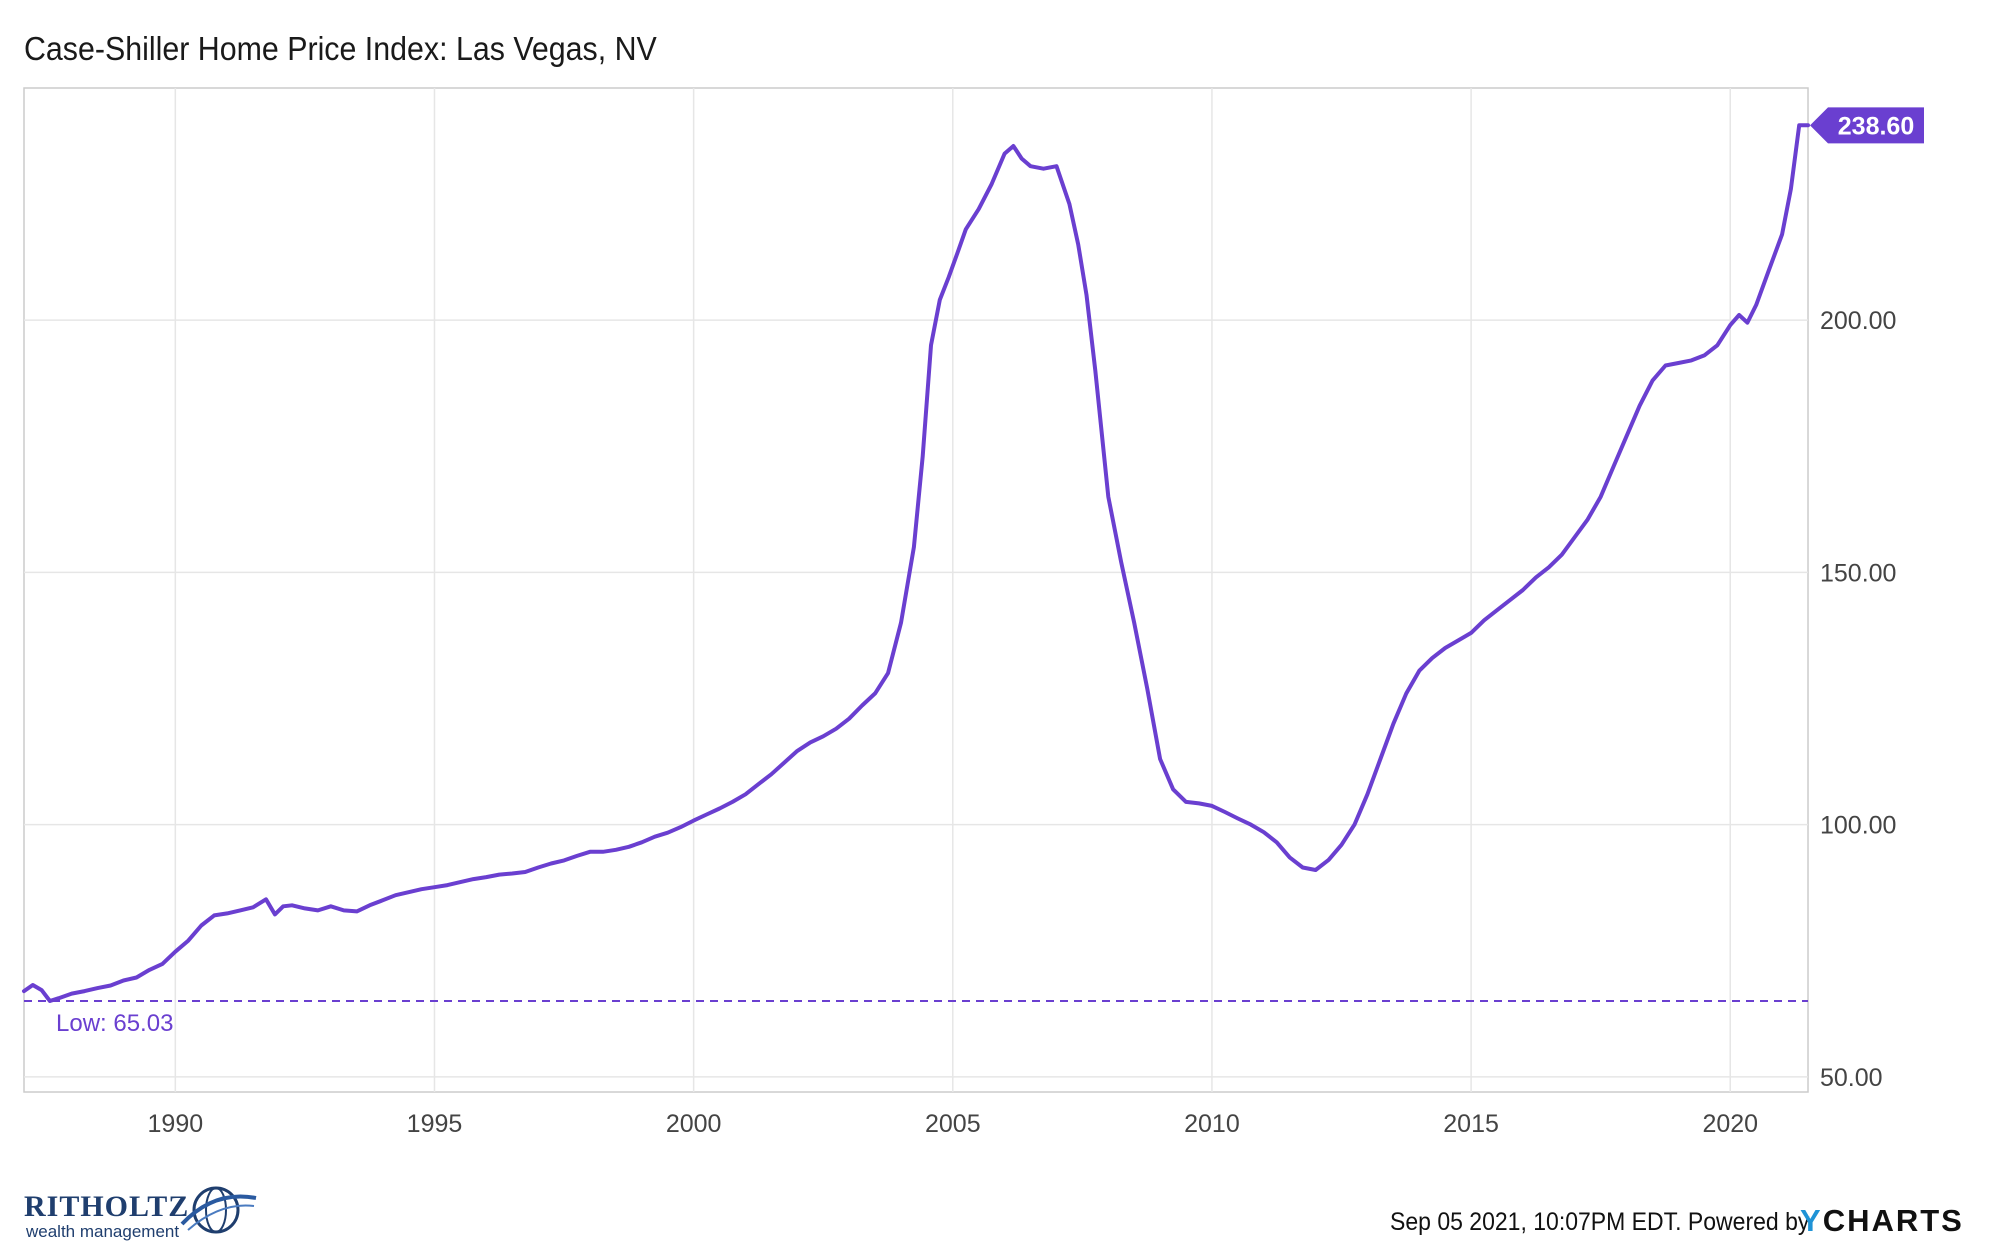 Image resolution: width=2000 pixels, height=1253 pixels. What do you see at coordinates (114, 1023) in the screenshot?
I see `low-label: Low: 65.03` at bounding box center [114, 1023].